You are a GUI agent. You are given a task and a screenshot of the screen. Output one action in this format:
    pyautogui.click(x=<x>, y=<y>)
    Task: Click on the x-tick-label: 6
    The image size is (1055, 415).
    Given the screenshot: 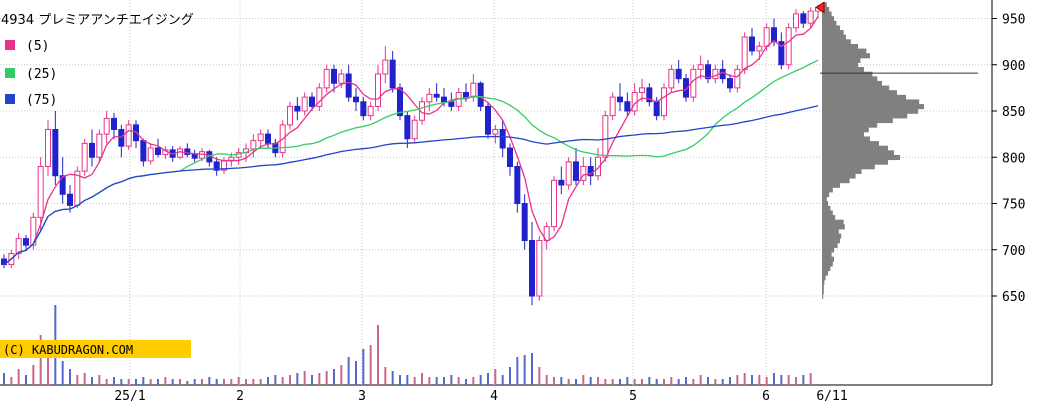 What is the action you would take?
    pyautogui.click(x=766, y=396)
    